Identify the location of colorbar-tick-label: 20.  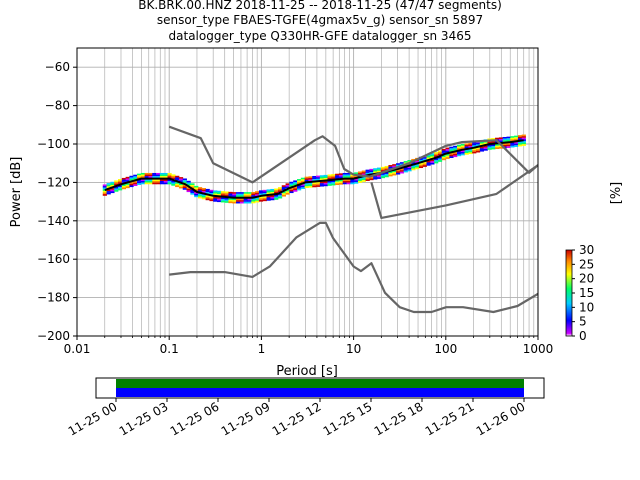
(586, 279).